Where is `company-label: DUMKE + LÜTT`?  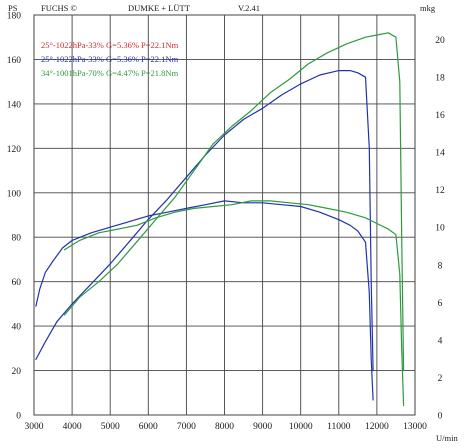
company-label: DUMKE + LÜTT is located at coordinates (159, 8).